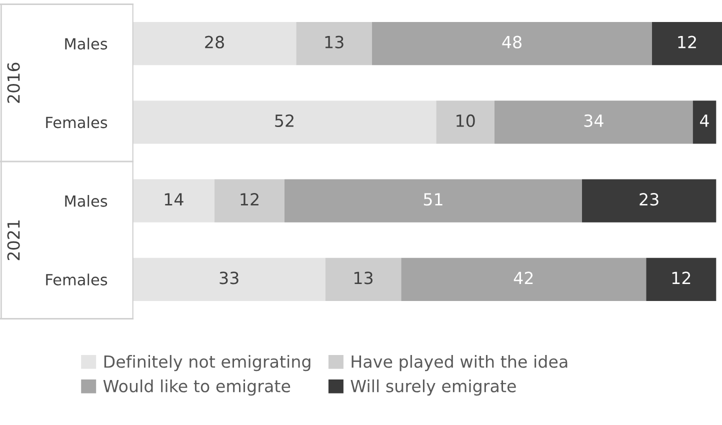  I want to click on legend-label: Have played with the idea, so click(460, 363).